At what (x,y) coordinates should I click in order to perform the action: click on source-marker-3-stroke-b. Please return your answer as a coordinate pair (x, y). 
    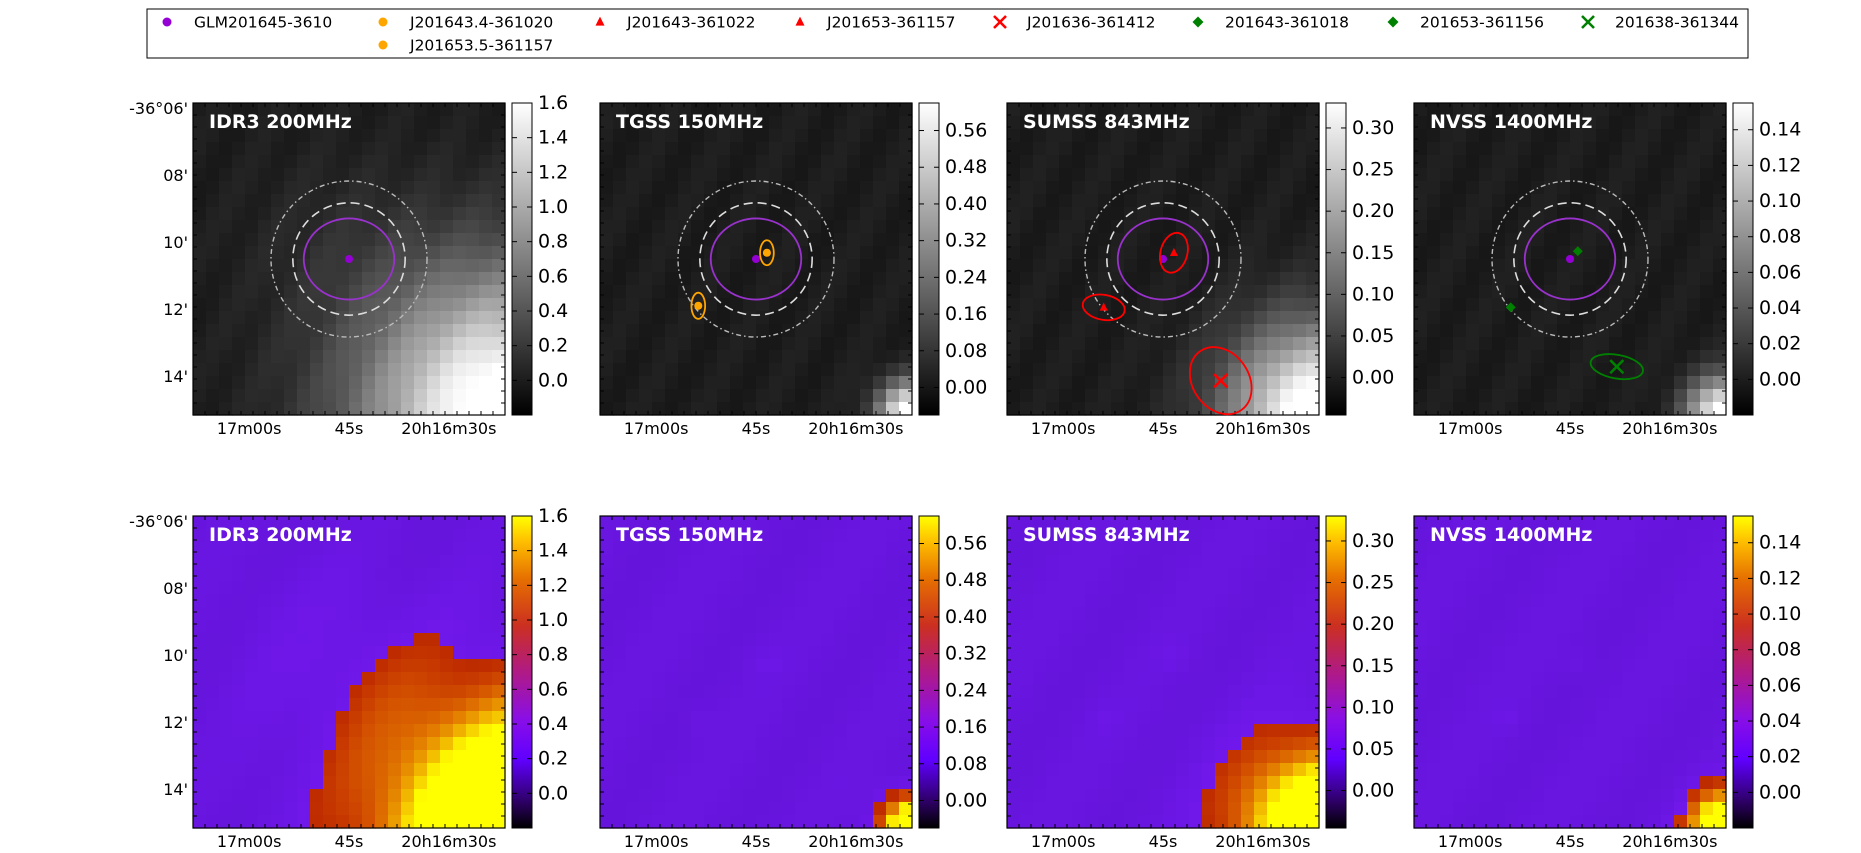
    Looking at the image, I should click on (1617, 367).